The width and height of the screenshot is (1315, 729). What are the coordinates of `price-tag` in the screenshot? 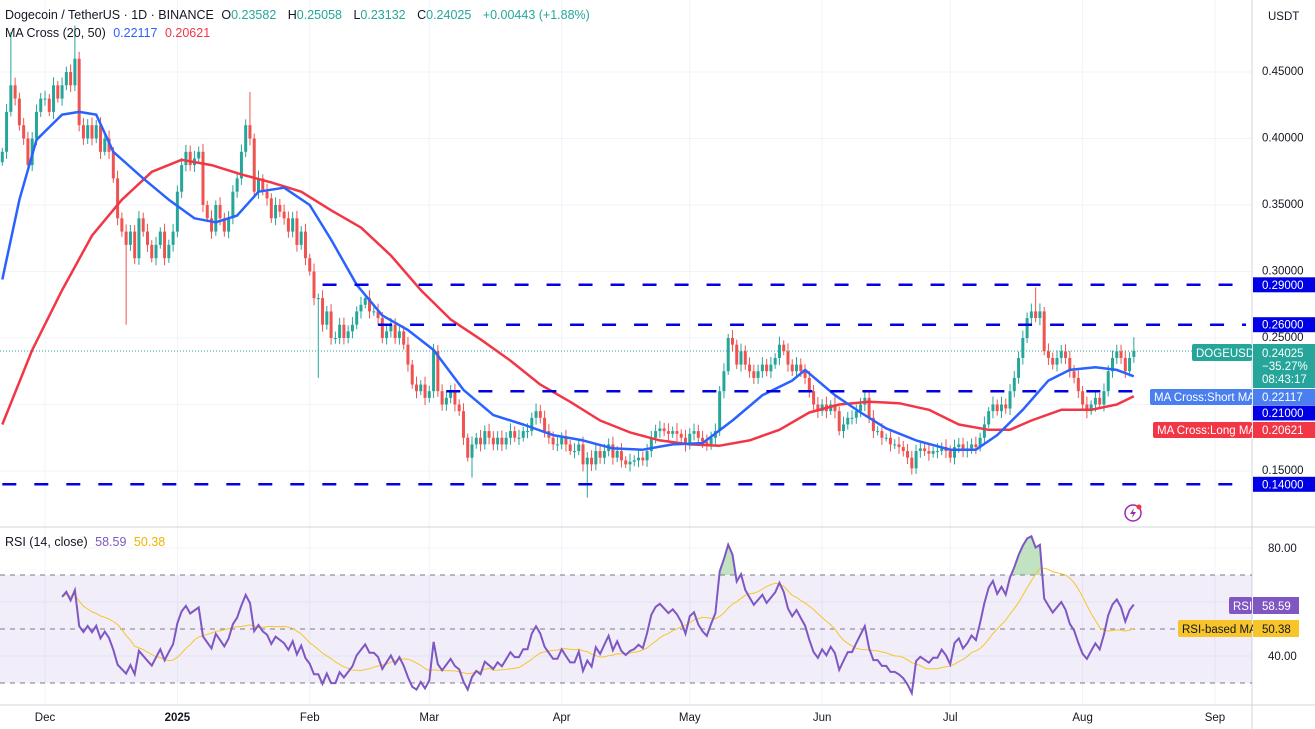 It's located at (1284, 366).